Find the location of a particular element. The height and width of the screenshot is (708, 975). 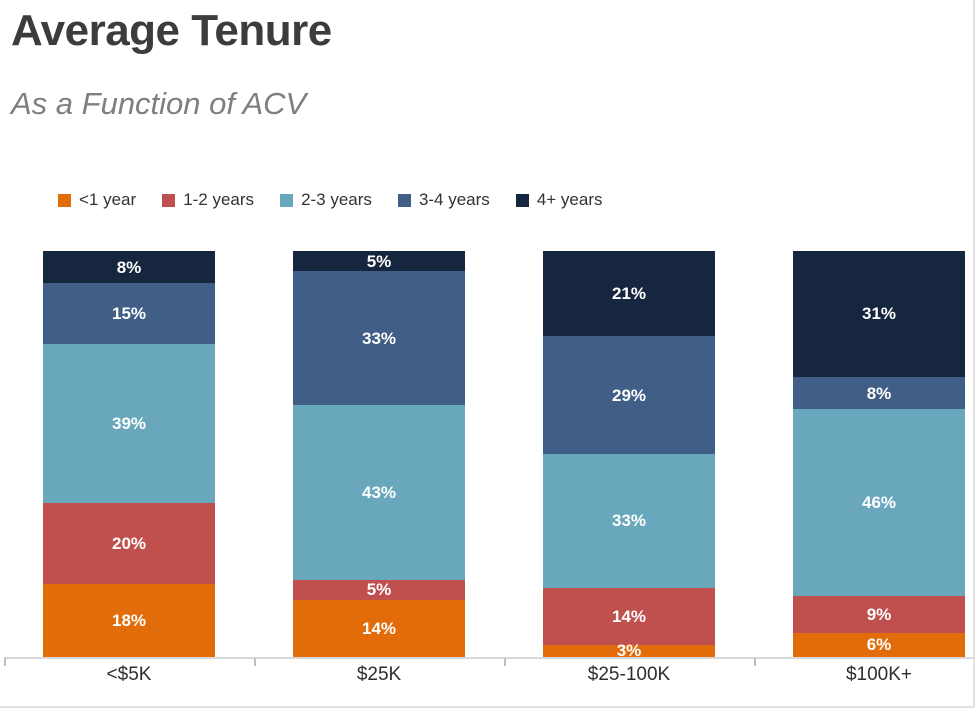

bar-segment-100k-2-3-years: 46% is located at coordinates (879, 503).